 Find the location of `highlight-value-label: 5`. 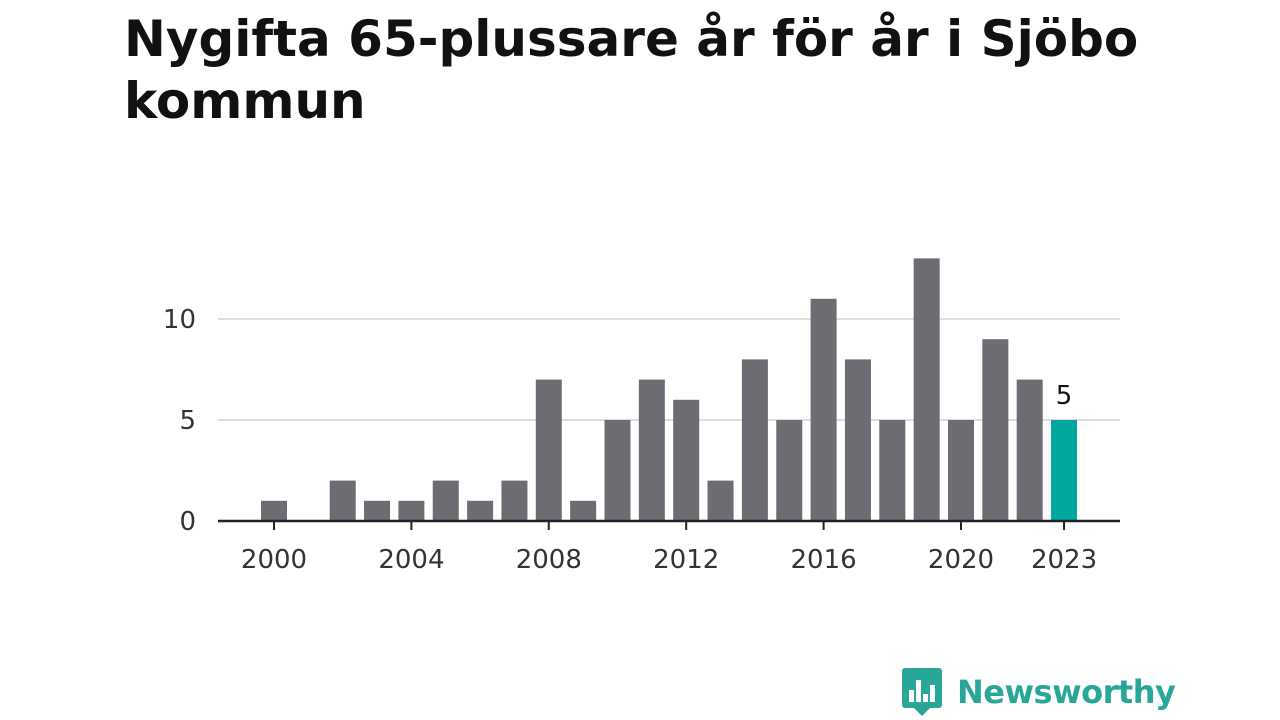

highlight-value-label: 5 is located at coordinates (1064, 396).